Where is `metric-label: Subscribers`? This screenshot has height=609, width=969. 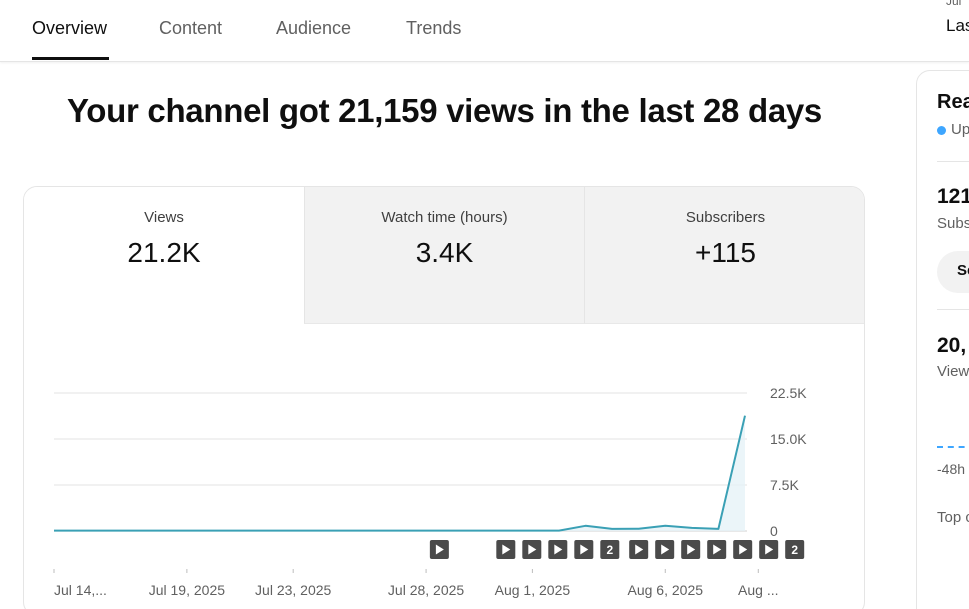
metric-label: Subscribers is located at coordinates (725, 217).